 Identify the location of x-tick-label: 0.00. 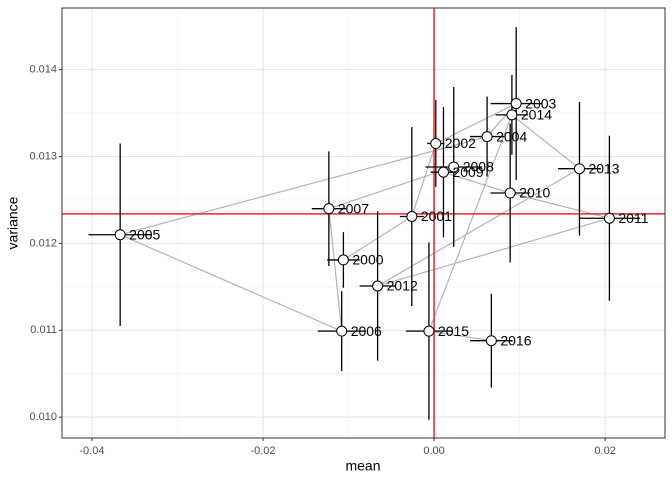
(433, 451).